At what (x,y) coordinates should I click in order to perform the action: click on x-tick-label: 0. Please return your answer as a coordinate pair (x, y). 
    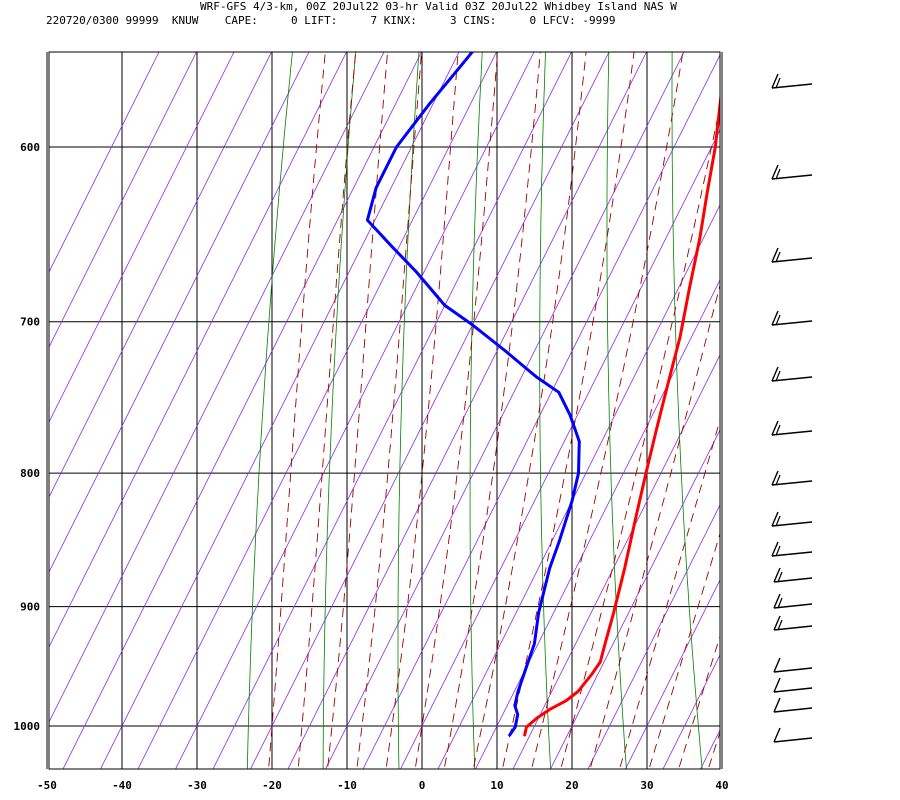
    Looking at the image, I should click on (422, 785).